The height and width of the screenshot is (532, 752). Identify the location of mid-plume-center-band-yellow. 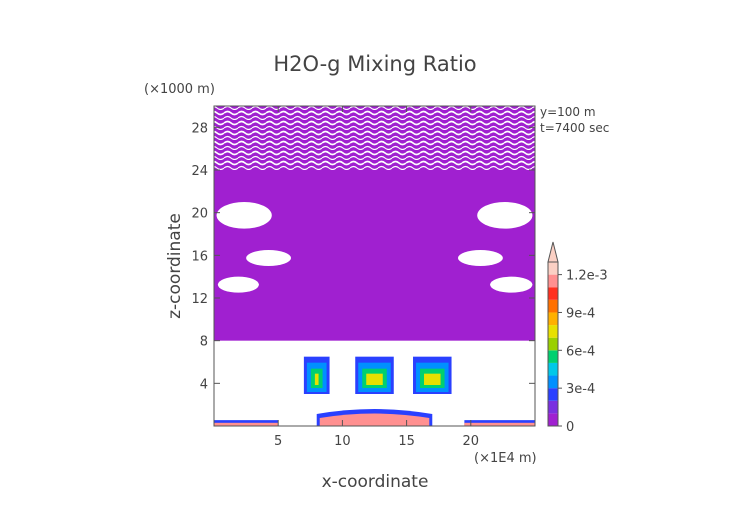
(374, 379).